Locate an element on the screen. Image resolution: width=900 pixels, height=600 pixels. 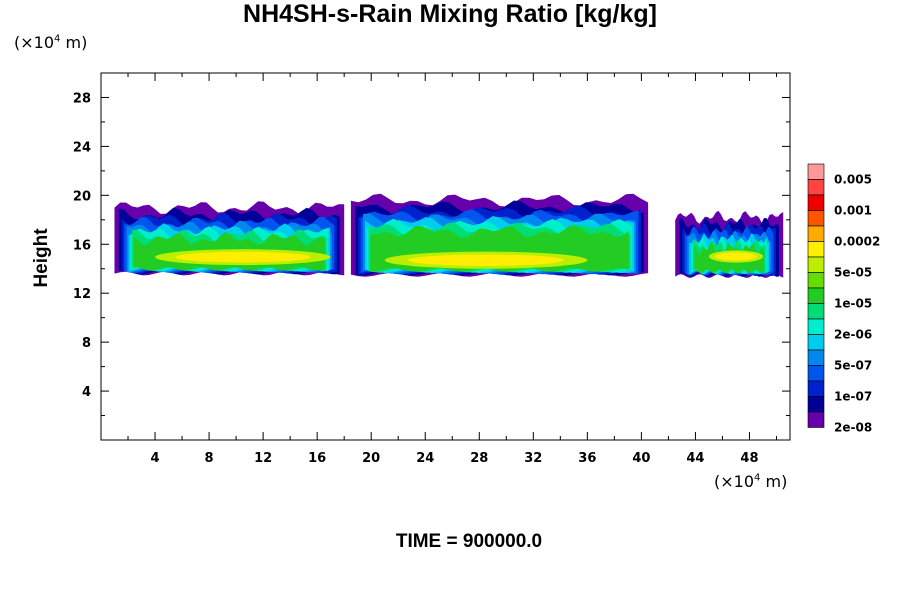
y-tick-label: 4 is located at coordinates (86, 392).